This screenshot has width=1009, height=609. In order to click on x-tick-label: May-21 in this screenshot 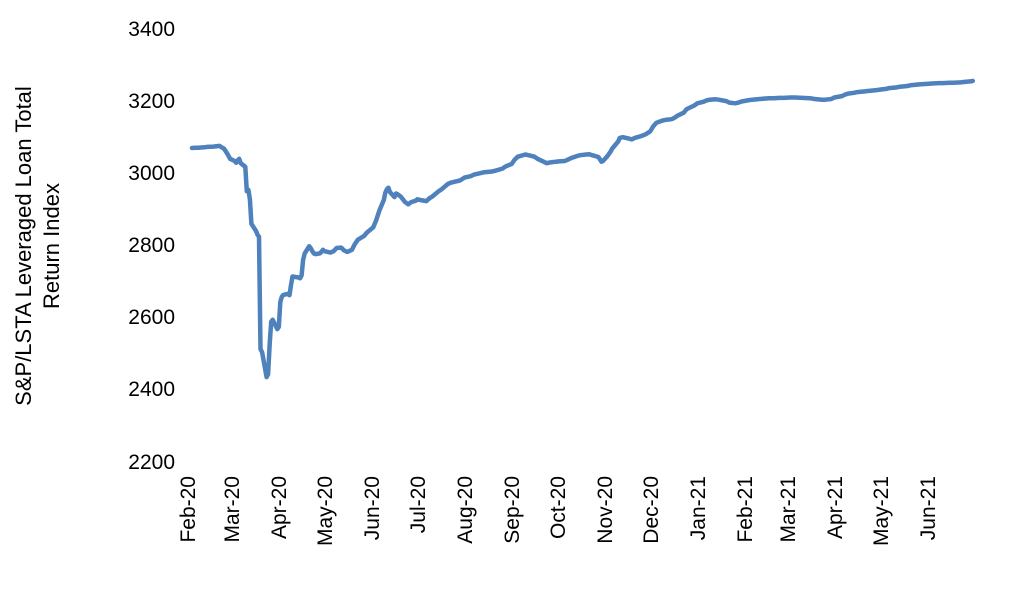, I will do `click(881, 511)`.